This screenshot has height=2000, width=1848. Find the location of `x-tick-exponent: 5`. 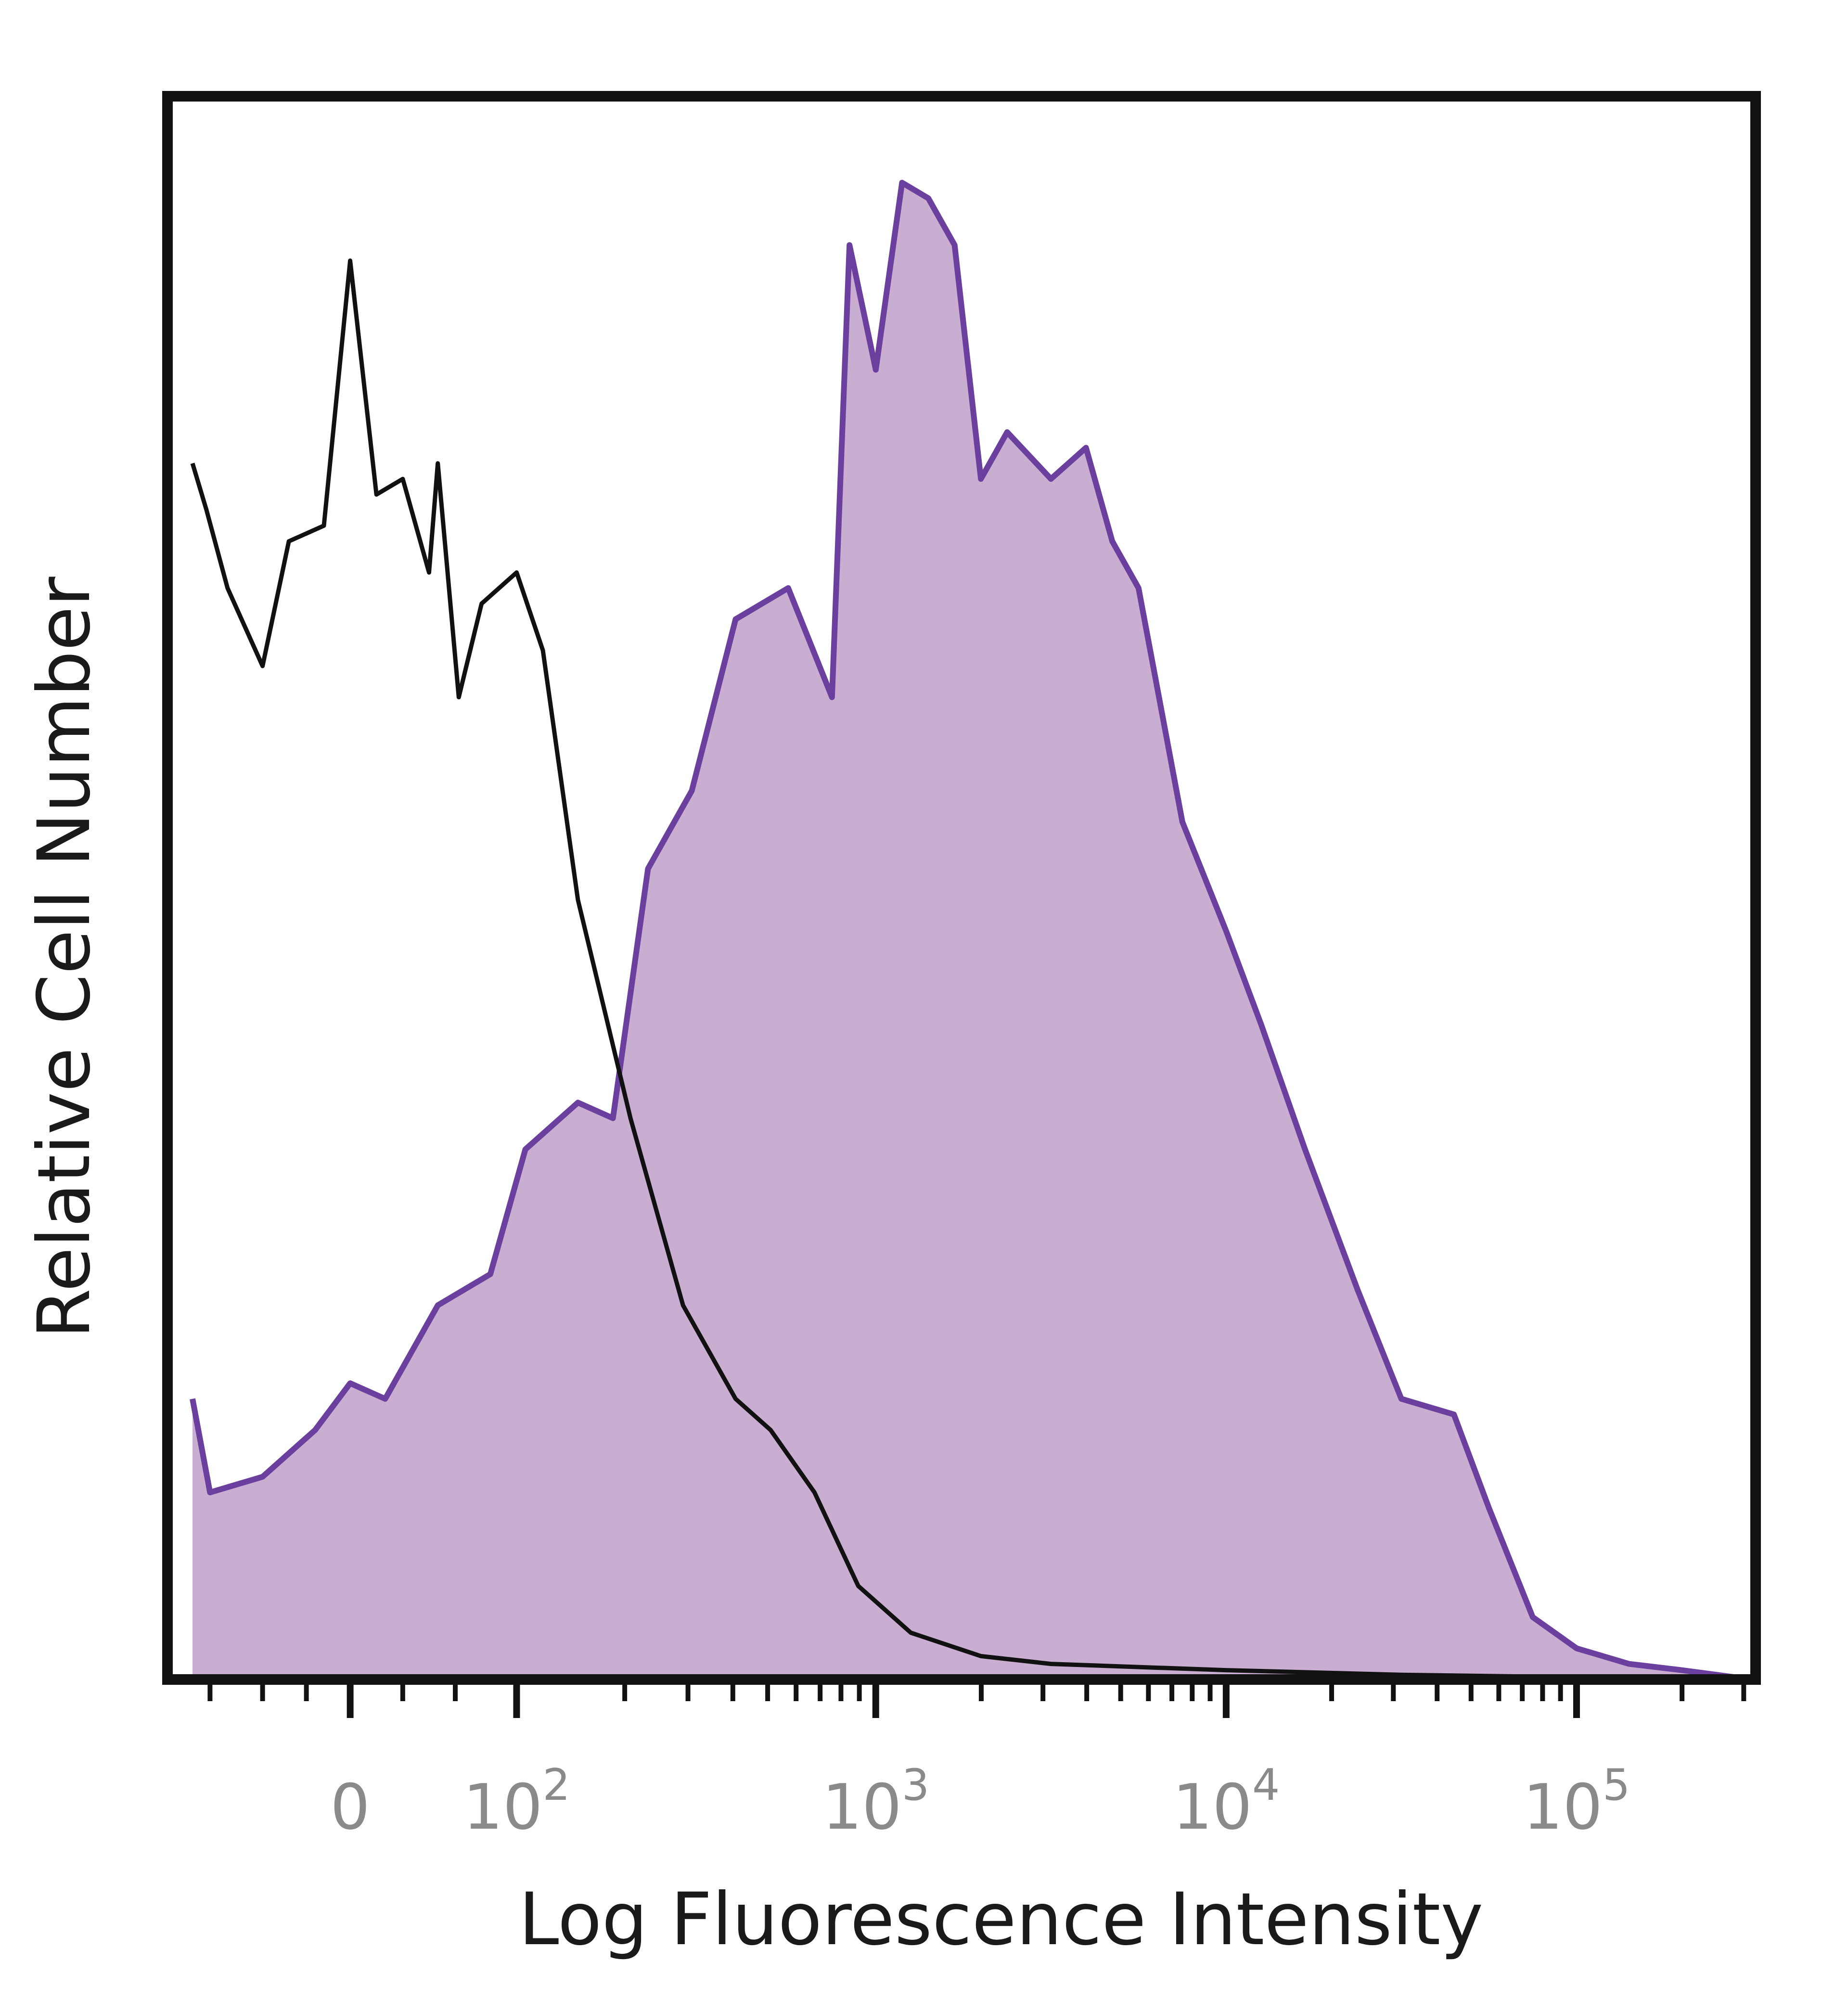

x-tick-exponent: 5 is located at coordinates (1616, 1785).